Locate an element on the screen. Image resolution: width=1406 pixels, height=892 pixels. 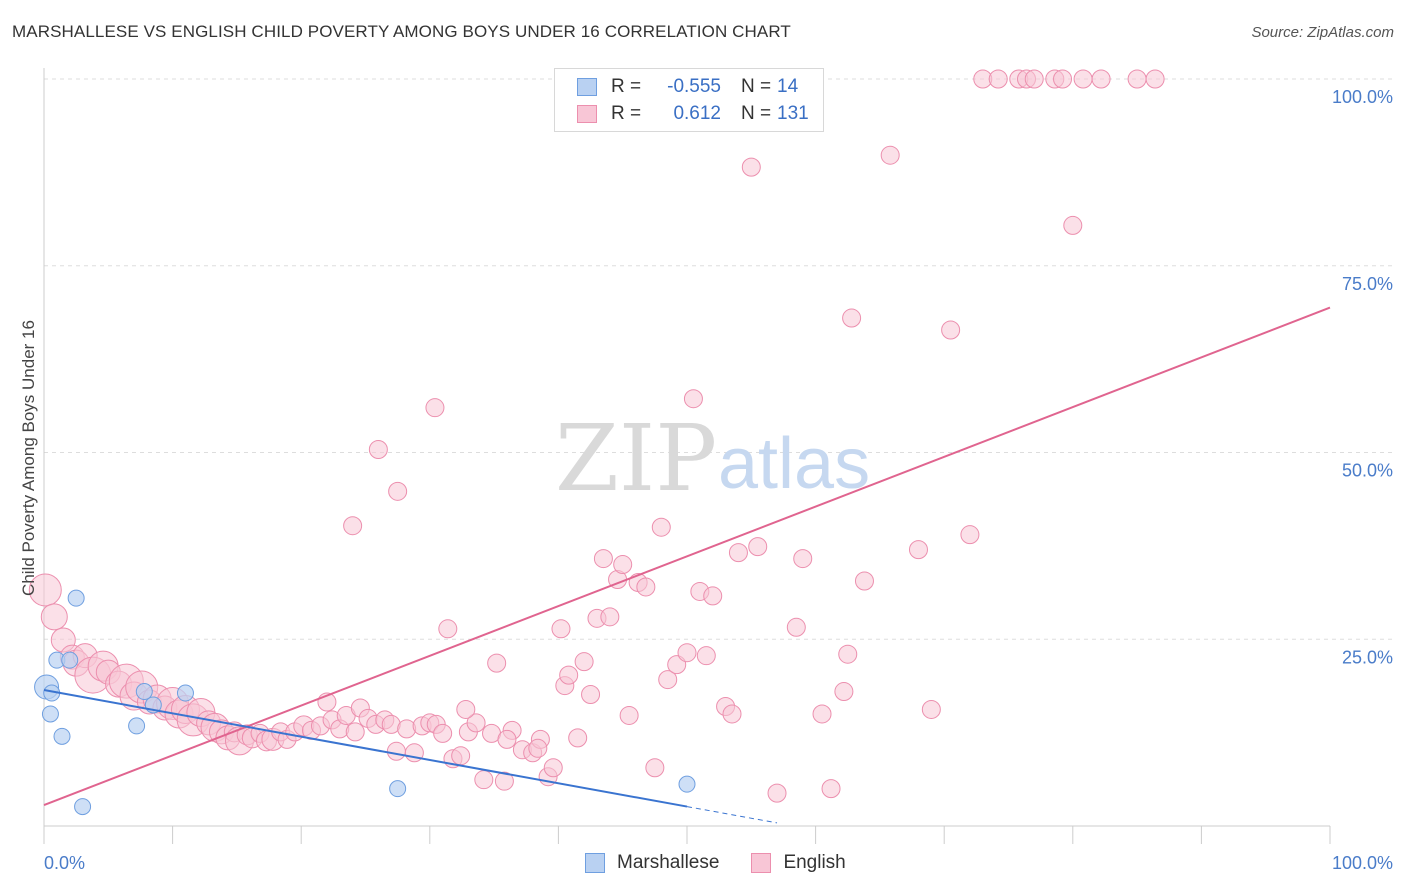
watermark-zip: ZIP is located at coordinates (636, 458).